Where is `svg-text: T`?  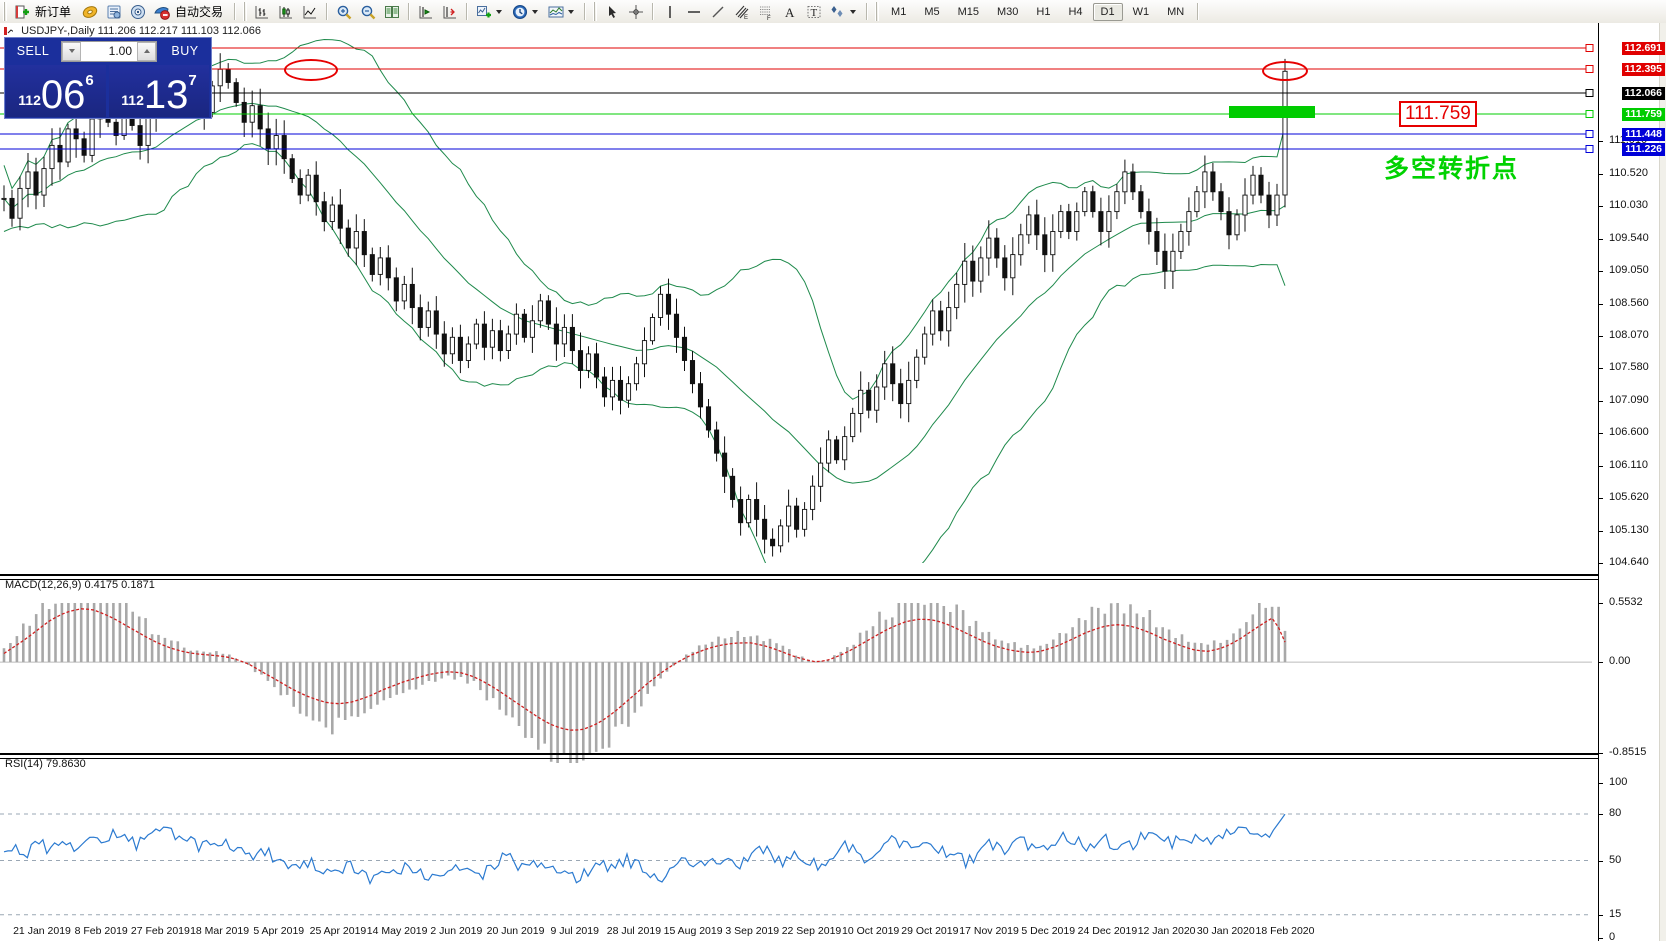
svg-text: T is located at coordinates (814, 13).